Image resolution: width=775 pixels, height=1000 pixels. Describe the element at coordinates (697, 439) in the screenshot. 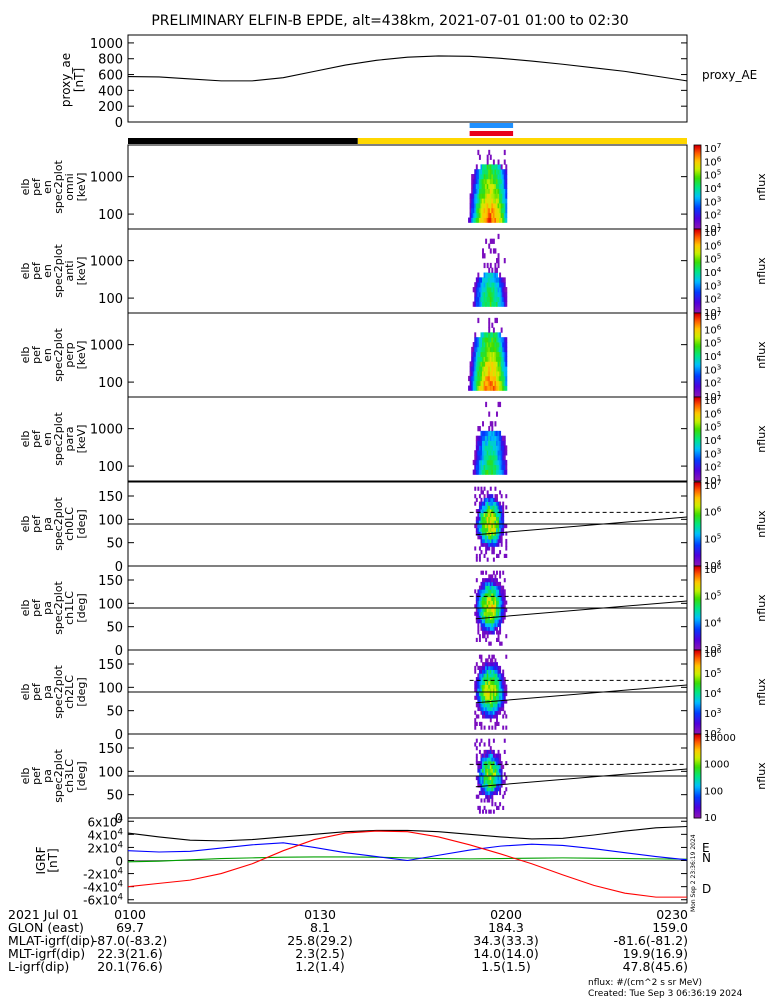

I see `colorbar-frame` at that location.